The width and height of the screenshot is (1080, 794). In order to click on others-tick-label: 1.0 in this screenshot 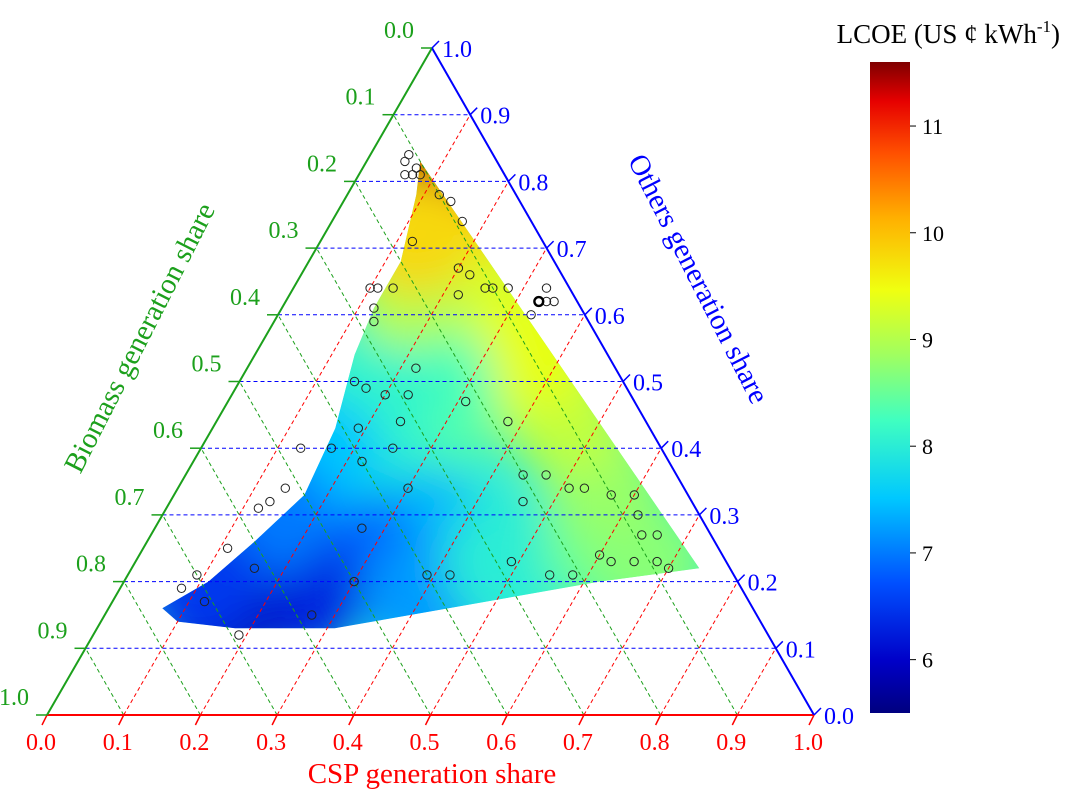, I will do `click(457, 50)`.